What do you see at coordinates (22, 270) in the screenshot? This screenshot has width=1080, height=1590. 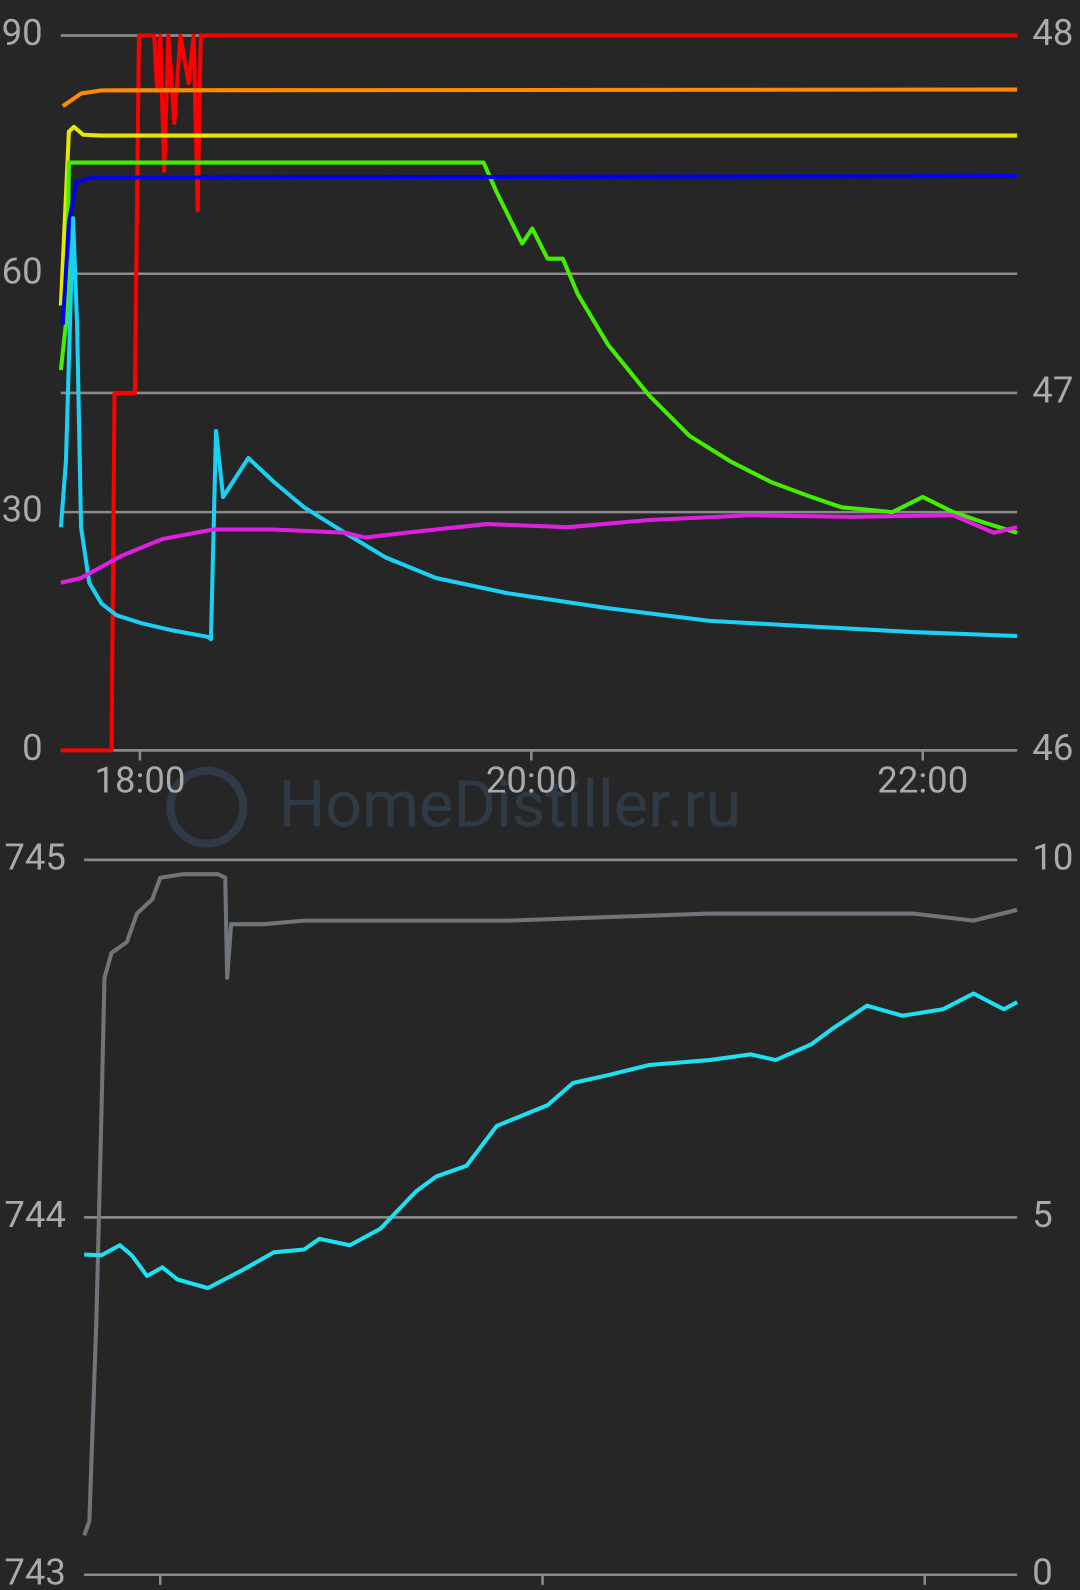 I see `y-tick-label: 60` at bounding box center [22, 270].